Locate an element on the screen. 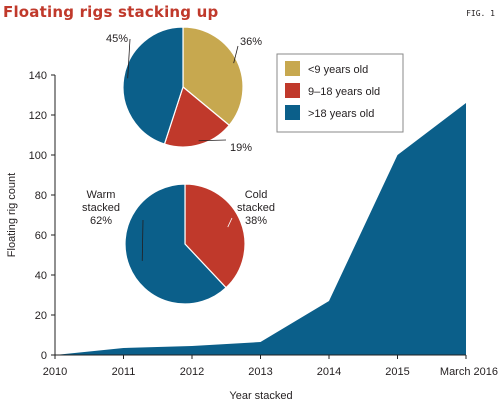  x-tick-label: 2010 is located at coordinates (55, 372).